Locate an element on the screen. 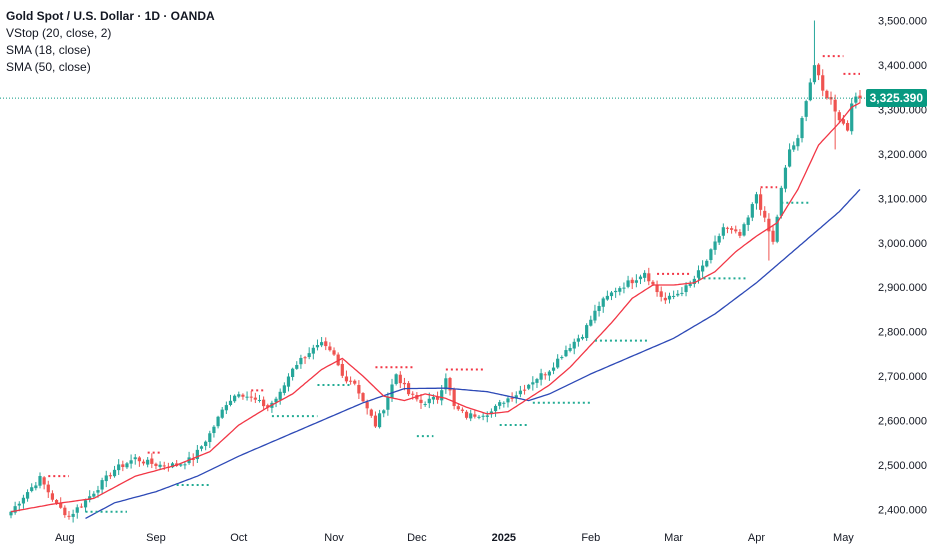 This screenshot has height=550, width=932. x-axis-tick-label: Feb is located at coordinates (590, 538).